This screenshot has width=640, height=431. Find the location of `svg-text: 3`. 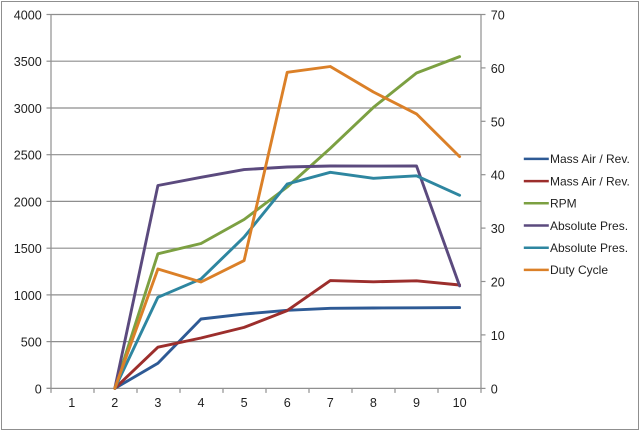

svg-text: 3 is located at coordinates (157, 403).